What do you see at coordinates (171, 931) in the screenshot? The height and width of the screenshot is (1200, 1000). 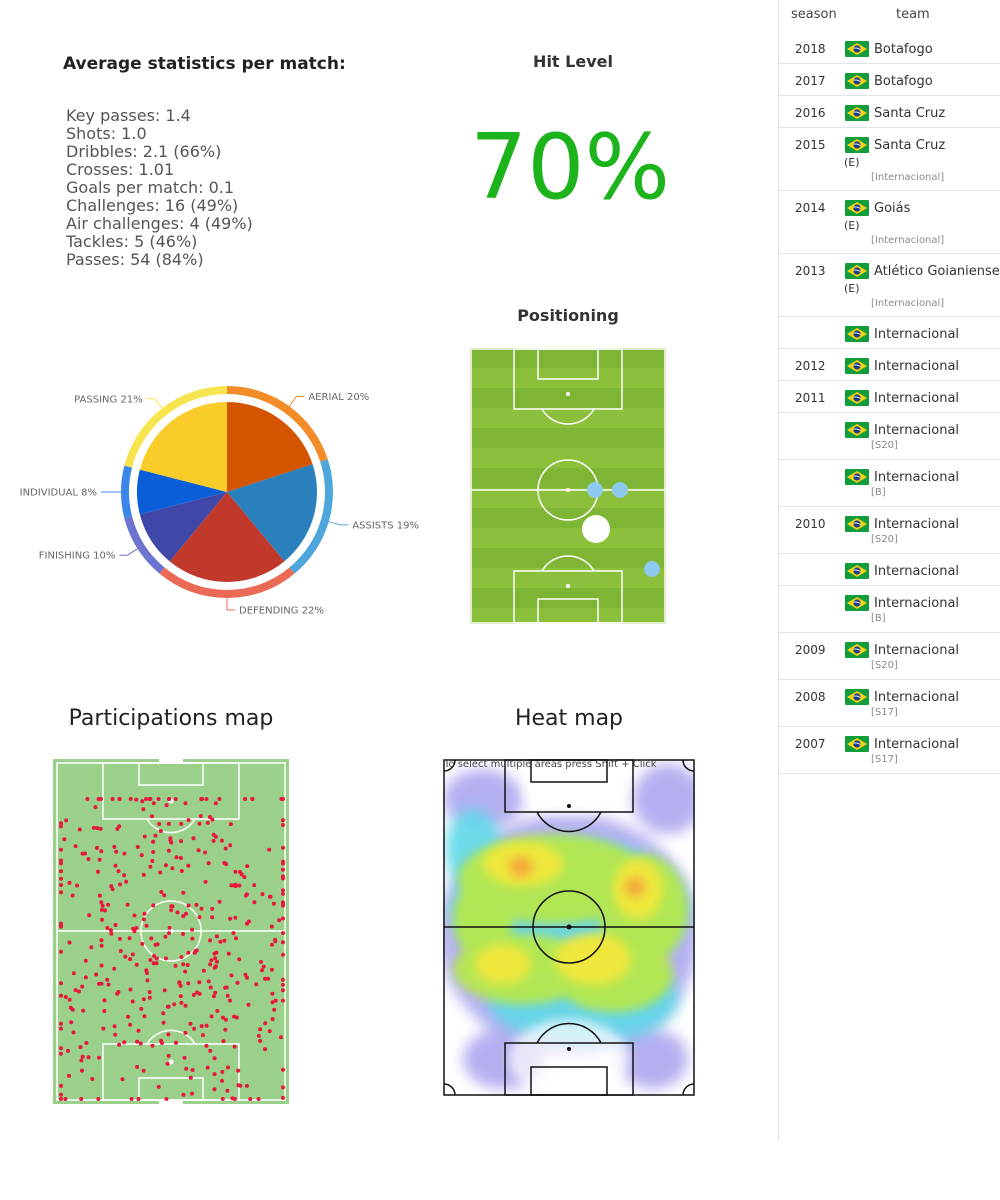 I see `participations-map` at bounding box center [171, 931].